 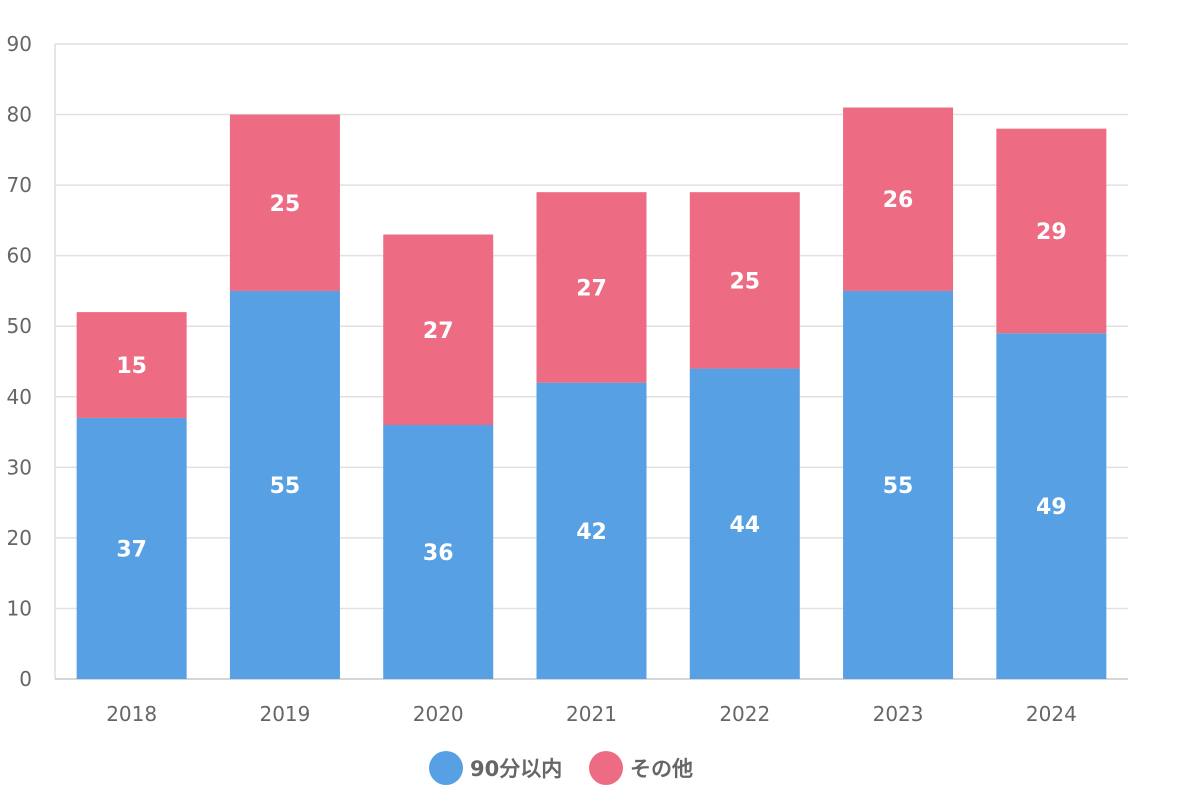 I want to click on y-tick-label: 90, so click(x=19, y=44).